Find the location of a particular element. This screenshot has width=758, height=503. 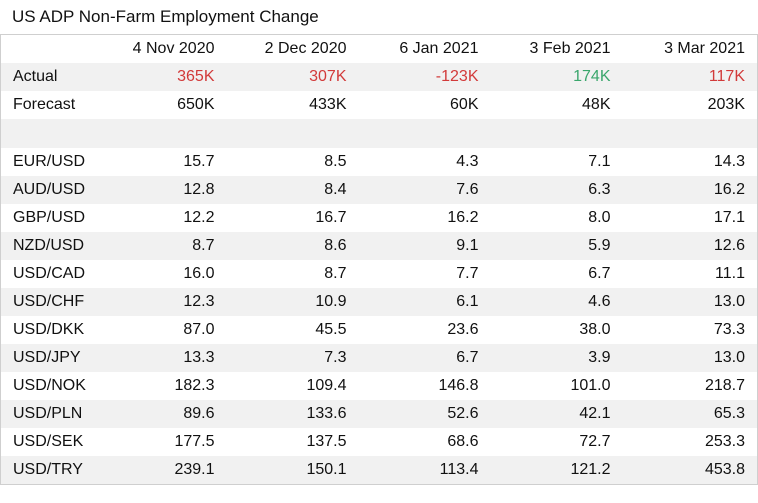

pip-move-cell: 87.0 is located at coordinates (161, 330).